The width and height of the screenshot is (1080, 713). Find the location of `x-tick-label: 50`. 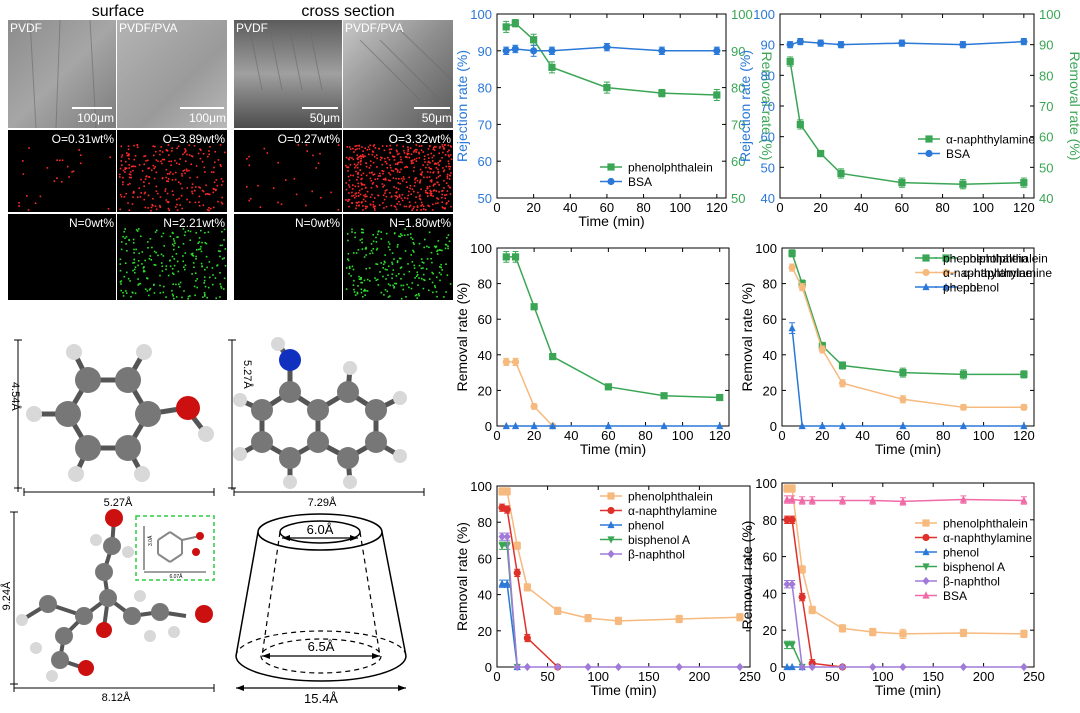

x-tick-label: 50 is located at coordinates (832, 676).